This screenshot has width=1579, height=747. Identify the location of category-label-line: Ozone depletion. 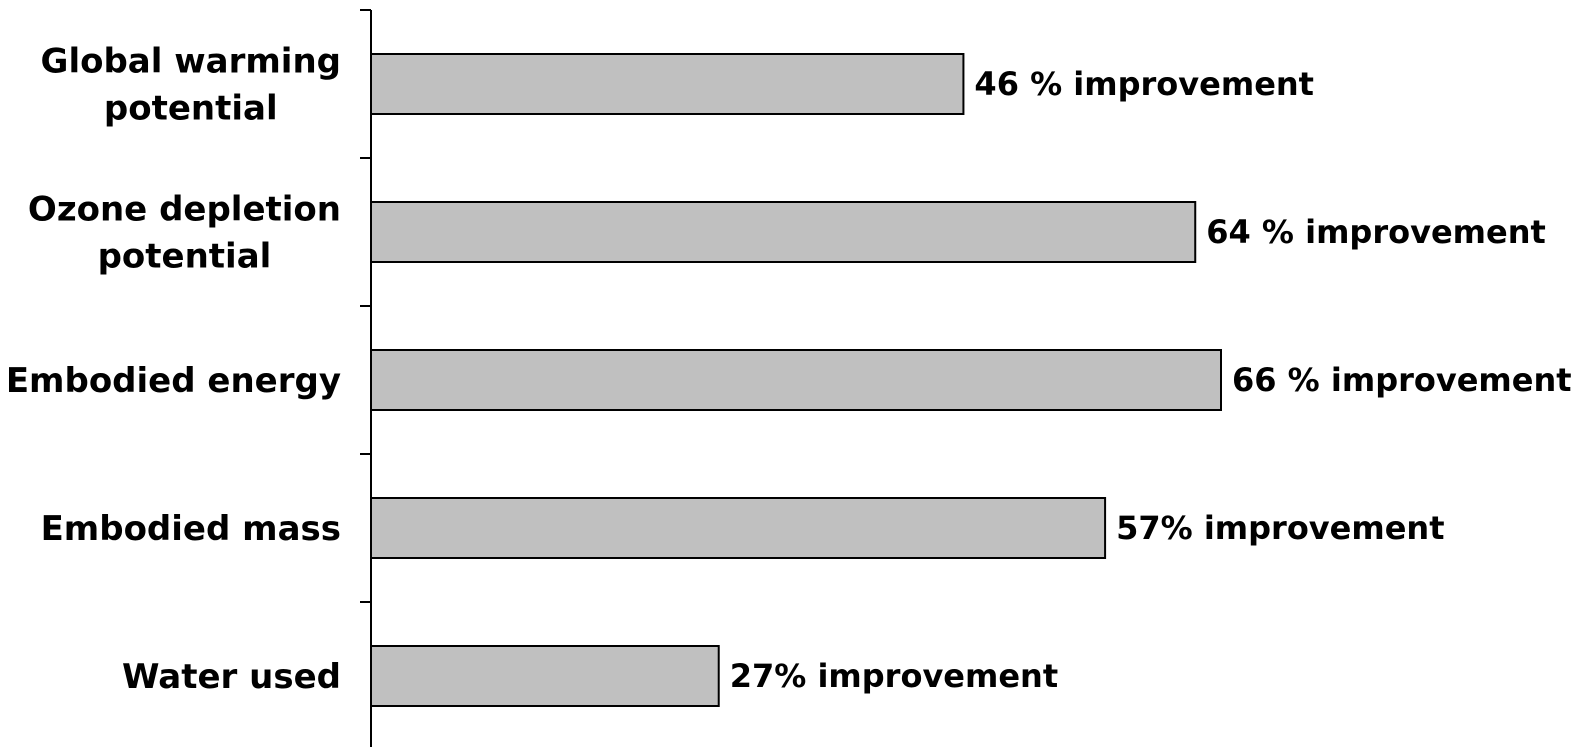
(184, 210).